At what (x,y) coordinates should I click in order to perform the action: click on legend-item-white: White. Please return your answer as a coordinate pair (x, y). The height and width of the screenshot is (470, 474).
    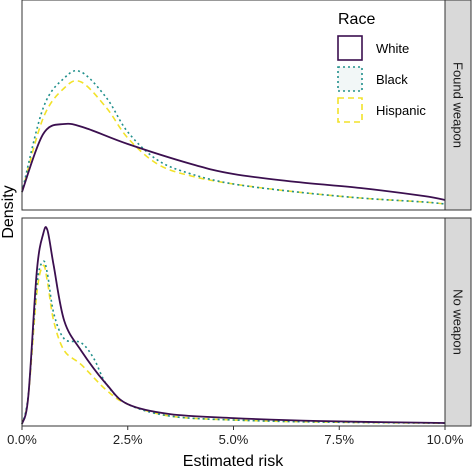
    Looking at the image, I should click on (373, 48).